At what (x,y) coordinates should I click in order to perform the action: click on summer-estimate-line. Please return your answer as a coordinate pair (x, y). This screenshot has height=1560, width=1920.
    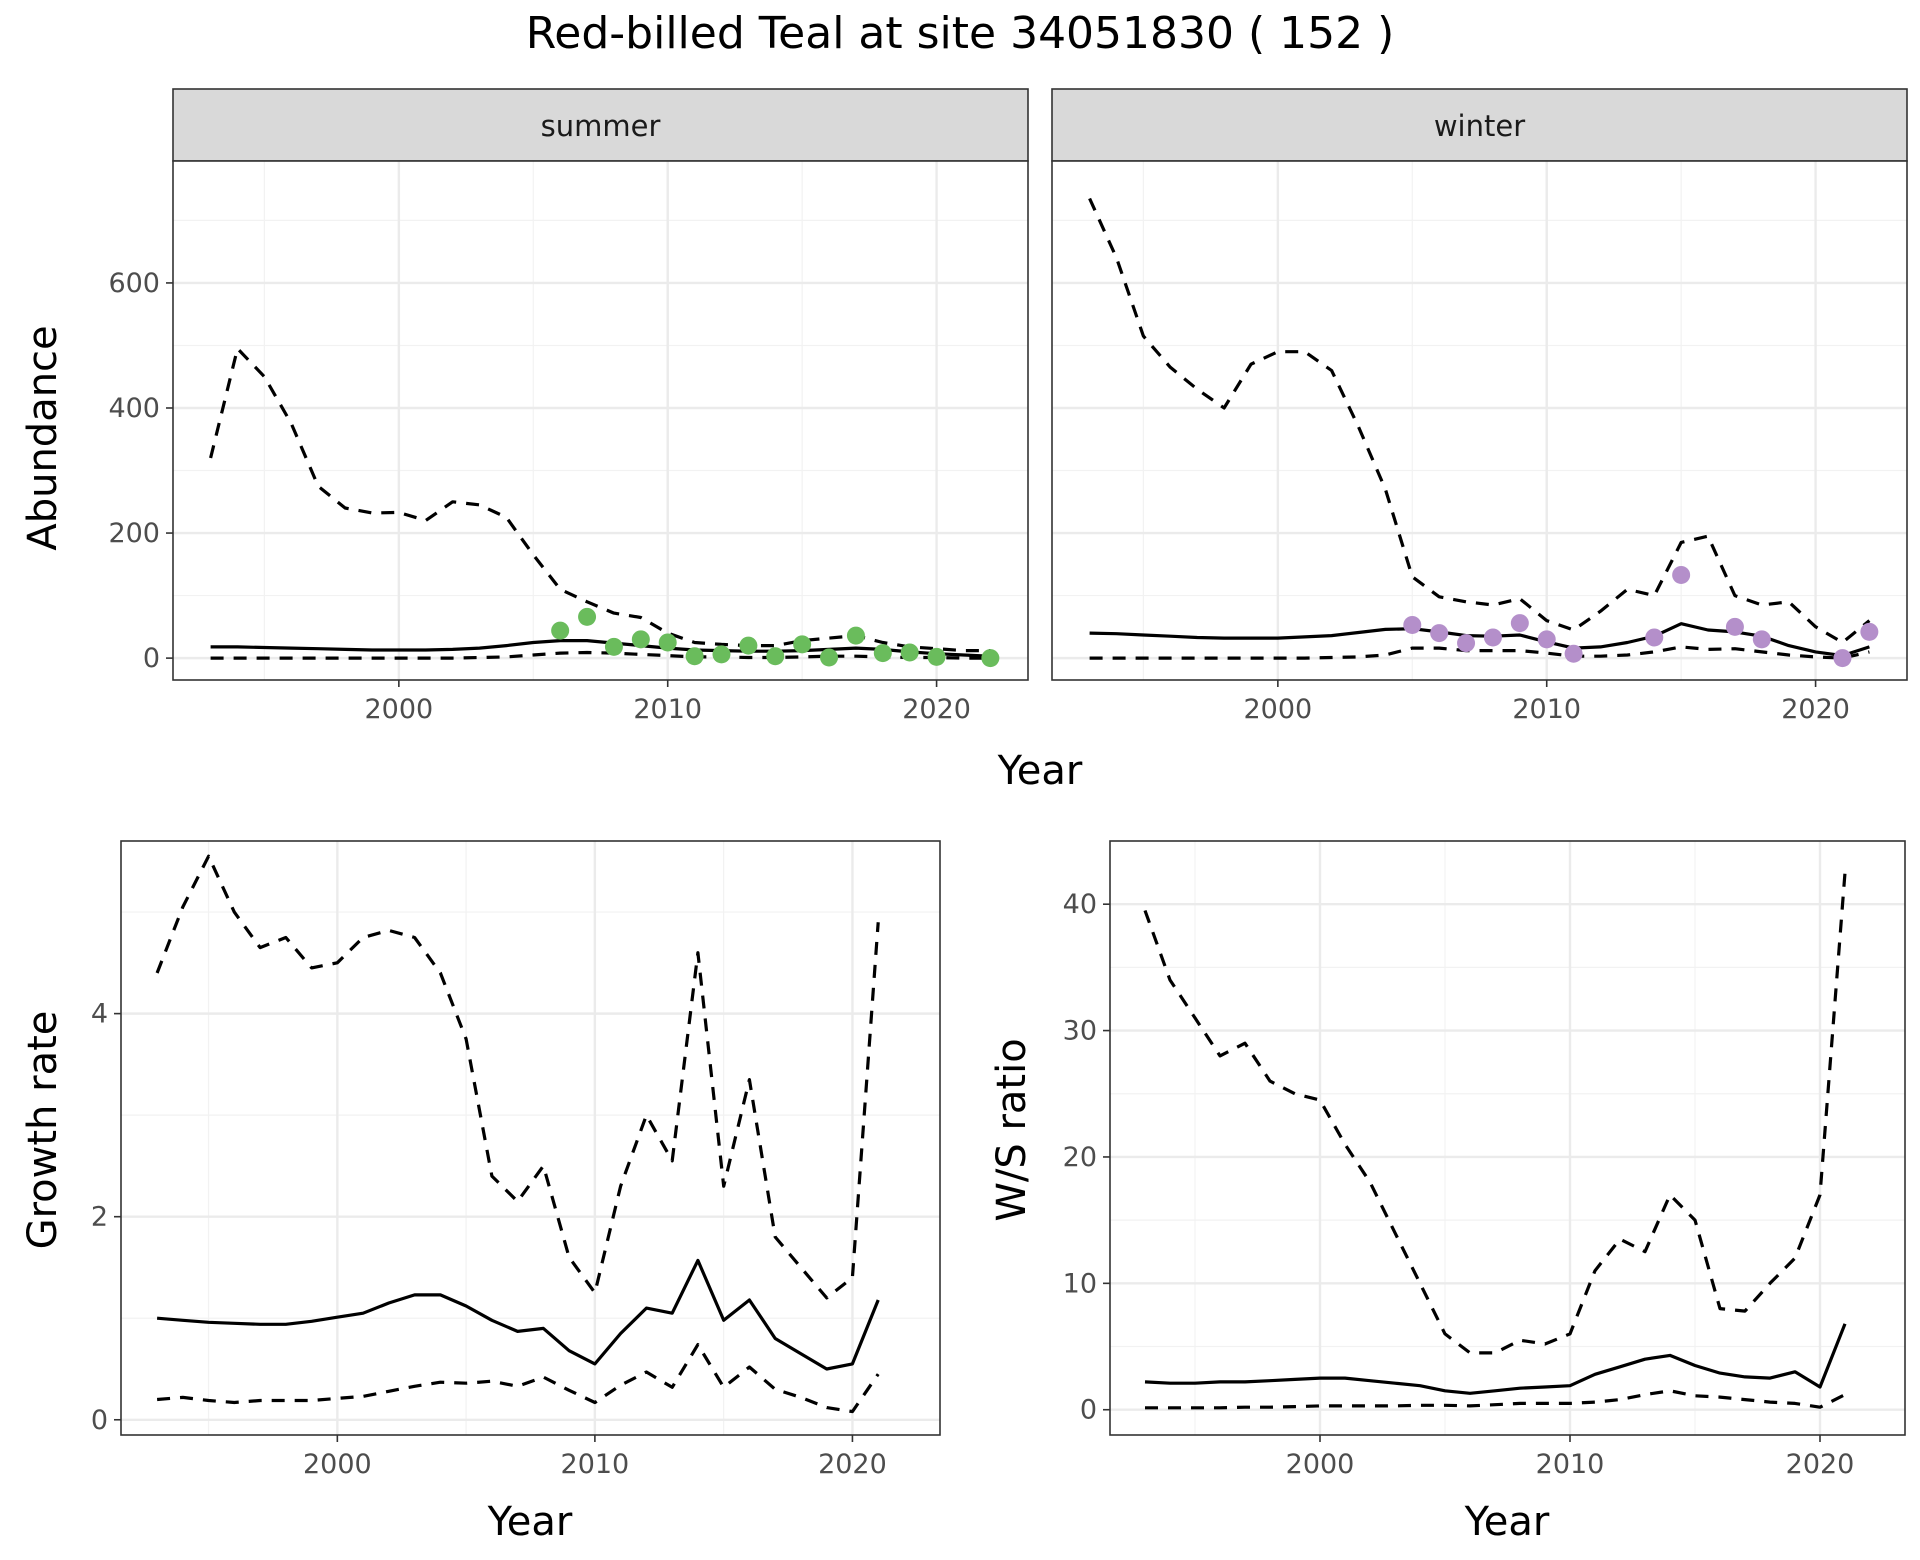
    Looking at the image, I should click on (600, 648).